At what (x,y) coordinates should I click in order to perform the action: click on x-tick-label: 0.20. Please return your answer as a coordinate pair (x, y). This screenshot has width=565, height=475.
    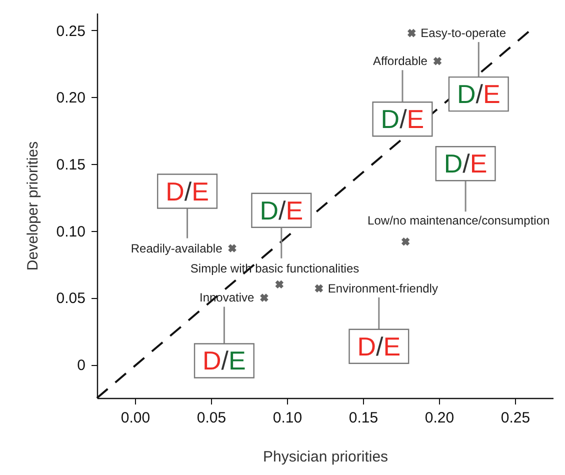
    Looking at the image, I should click on (439, 418).